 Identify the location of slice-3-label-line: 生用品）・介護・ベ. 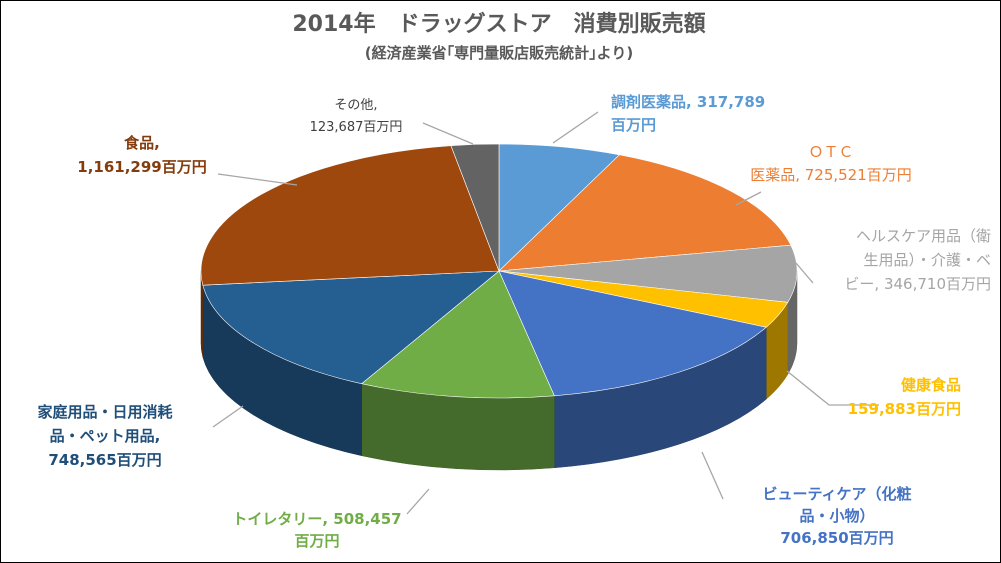
(927, 260).